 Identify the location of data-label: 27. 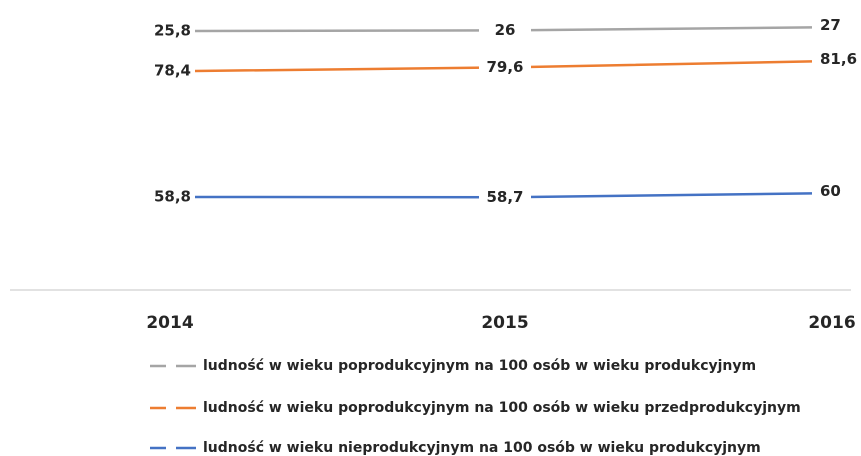
(830, 25).